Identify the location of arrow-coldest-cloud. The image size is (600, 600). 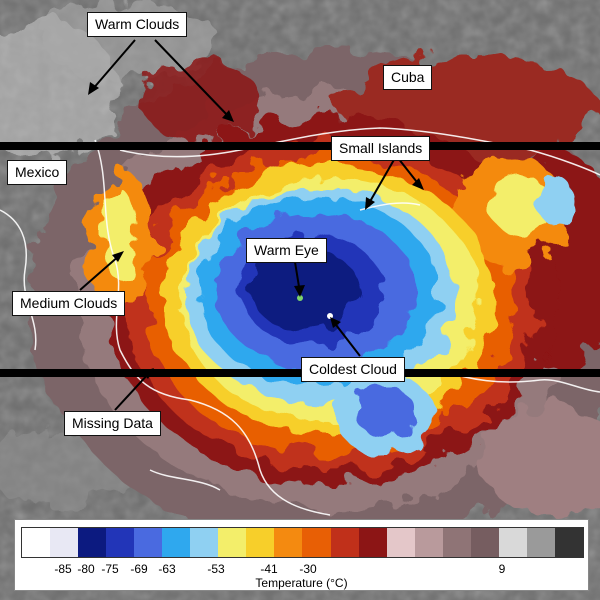
(346, 338).